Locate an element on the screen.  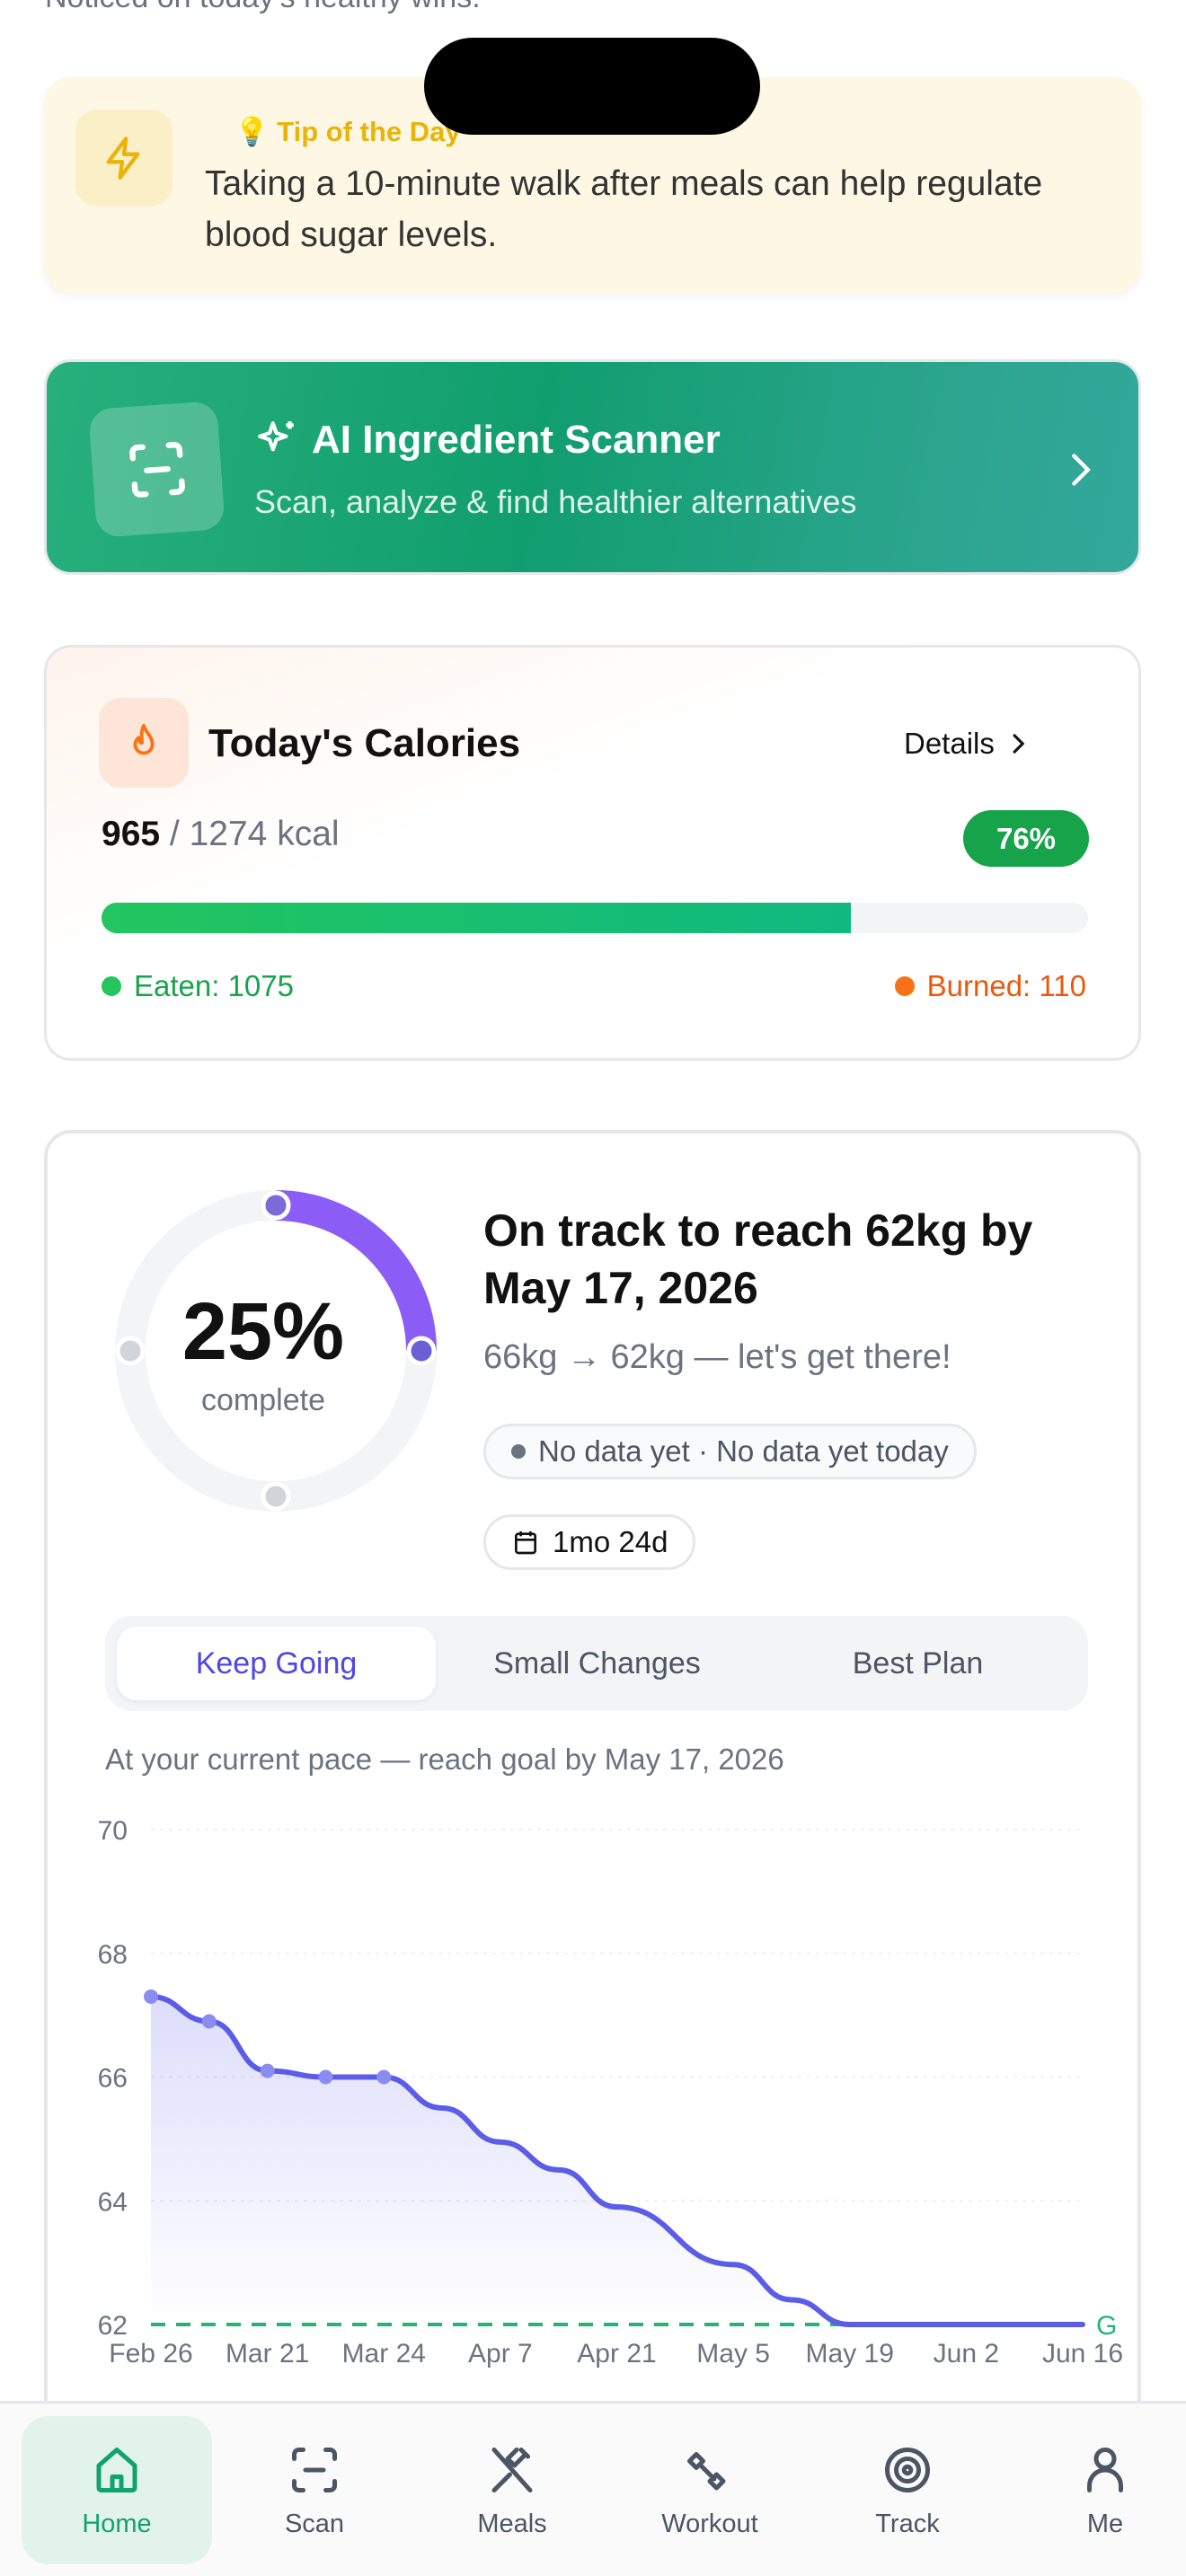
bottom-nav: Home Scan Meals Workout Track Me is located at coordinates (593, 2488).